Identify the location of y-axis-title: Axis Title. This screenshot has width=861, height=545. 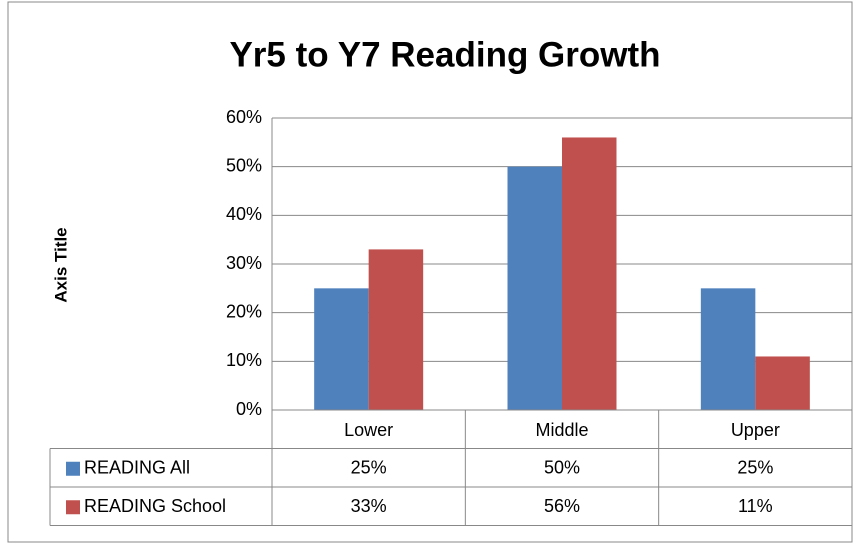
(60, 264).